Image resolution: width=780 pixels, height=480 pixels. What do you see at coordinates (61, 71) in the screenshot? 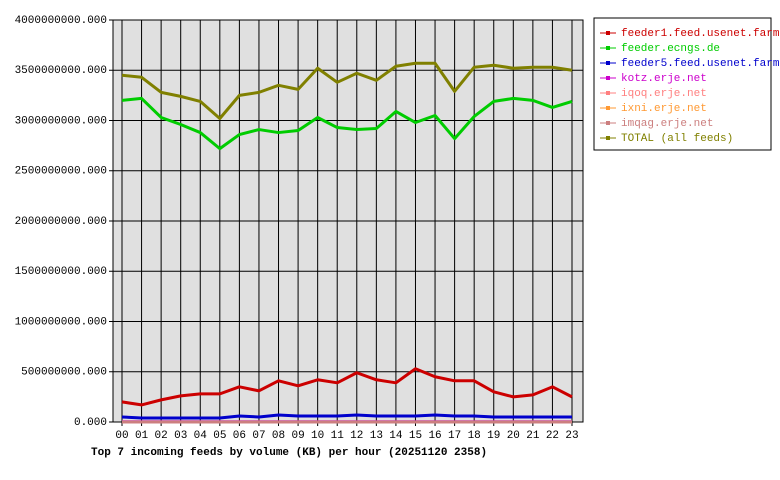
I see `y-tick-label: 3500000000.000` at bounding box center [61, 71].